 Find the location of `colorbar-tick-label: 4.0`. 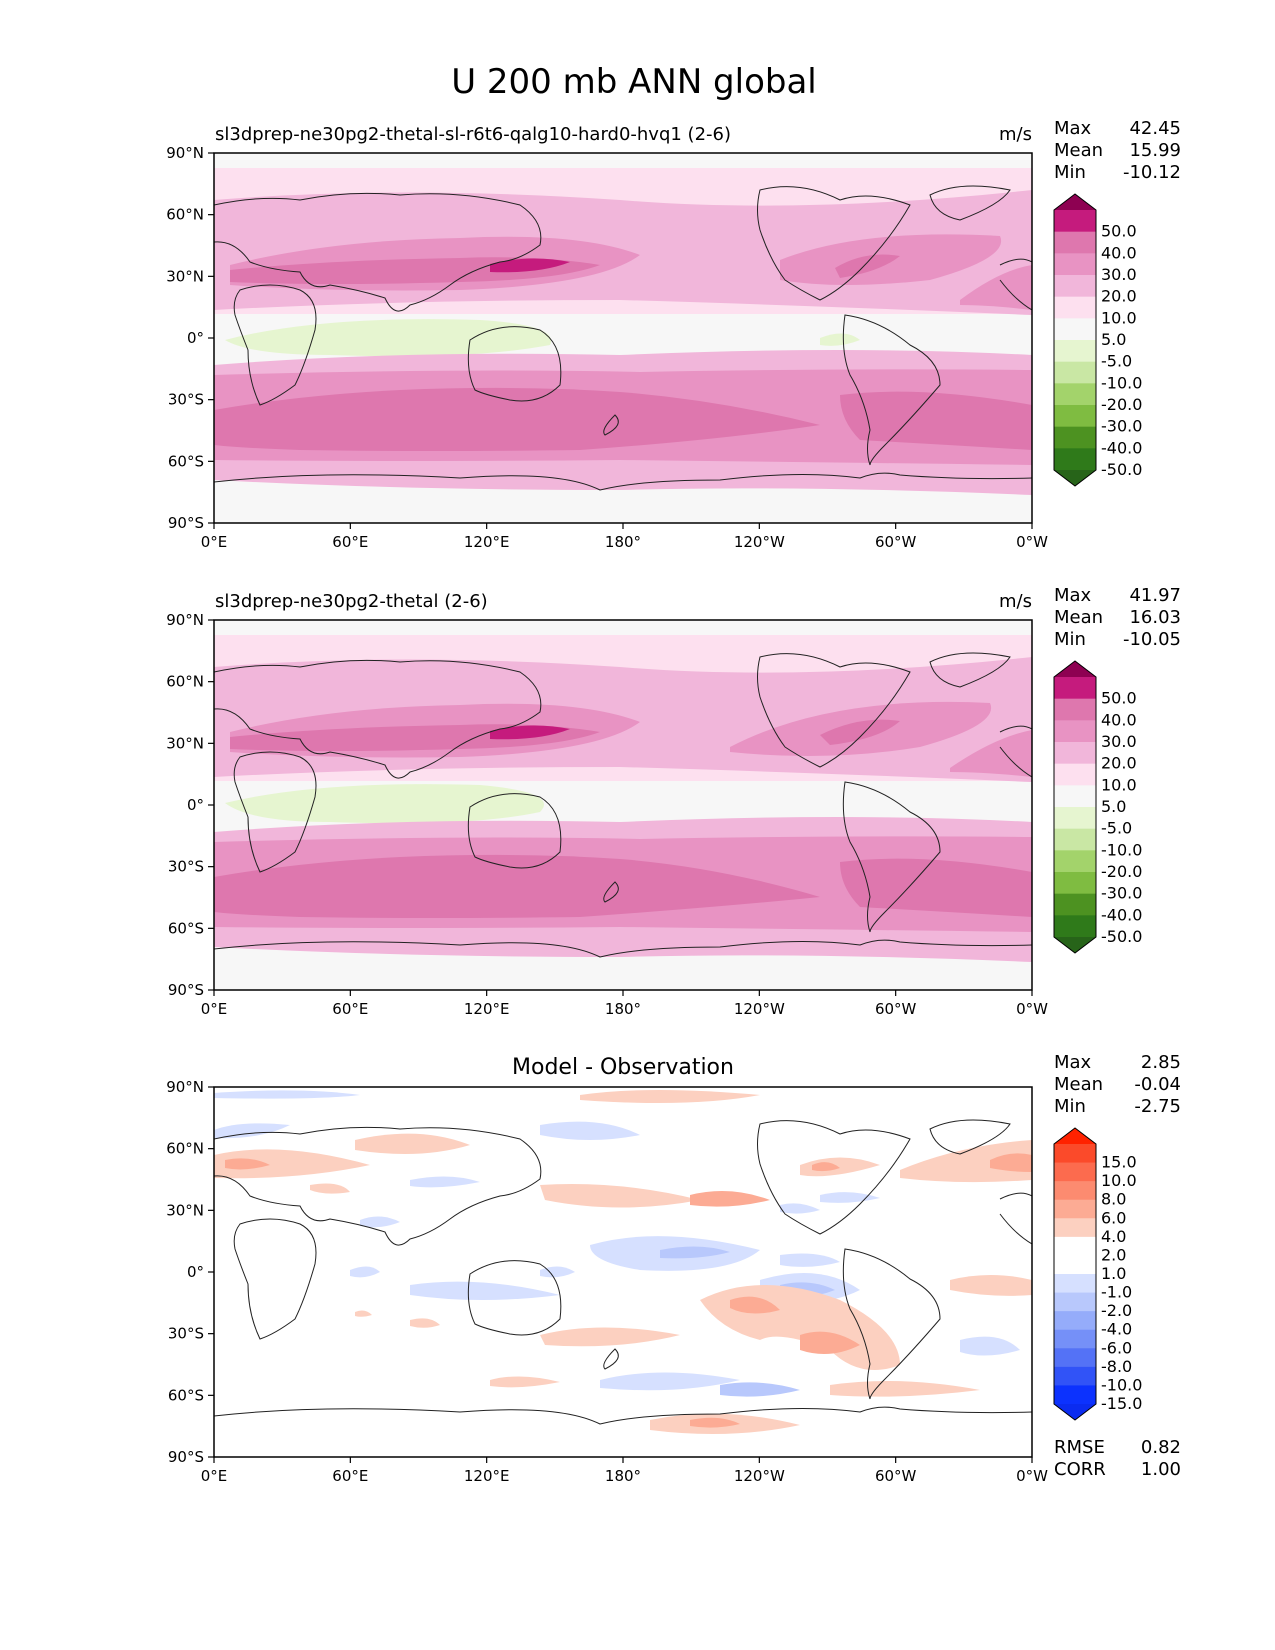

colorbar-tick-label: 4.0 is located at coordinates (1113, 1236).